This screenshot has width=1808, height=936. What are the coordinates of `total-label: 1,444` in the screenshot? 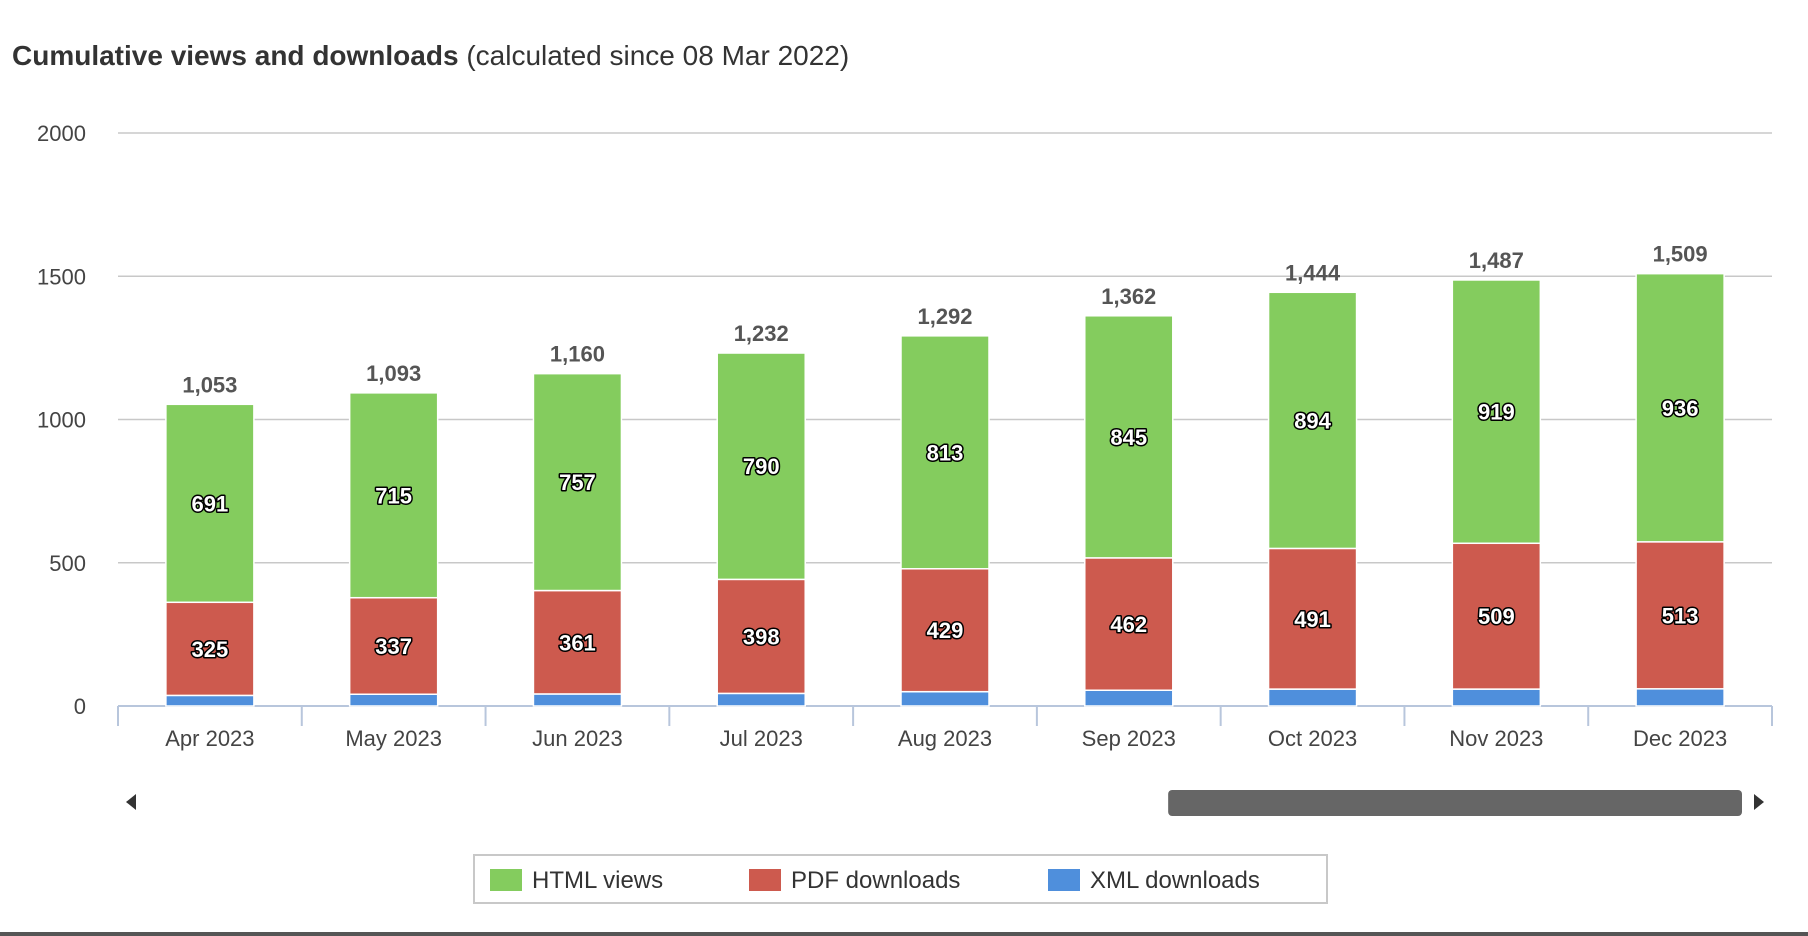 It's located at (1313, 272).